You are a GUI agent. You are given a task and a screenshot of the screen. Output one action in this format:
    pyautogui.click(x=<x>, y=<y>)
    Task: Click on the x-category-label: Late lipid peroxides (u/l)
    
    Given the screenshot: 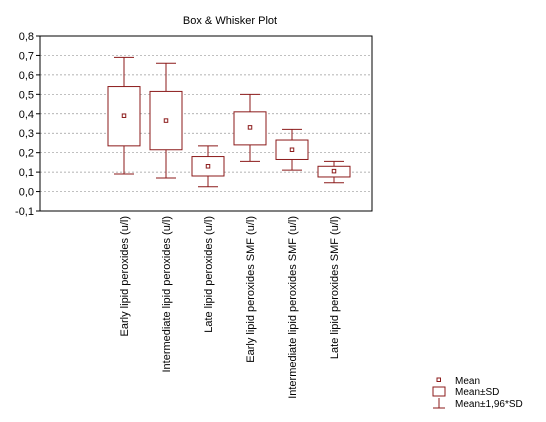 What is the action you would take?
    pyautogui.click(x=209, y=274)
    